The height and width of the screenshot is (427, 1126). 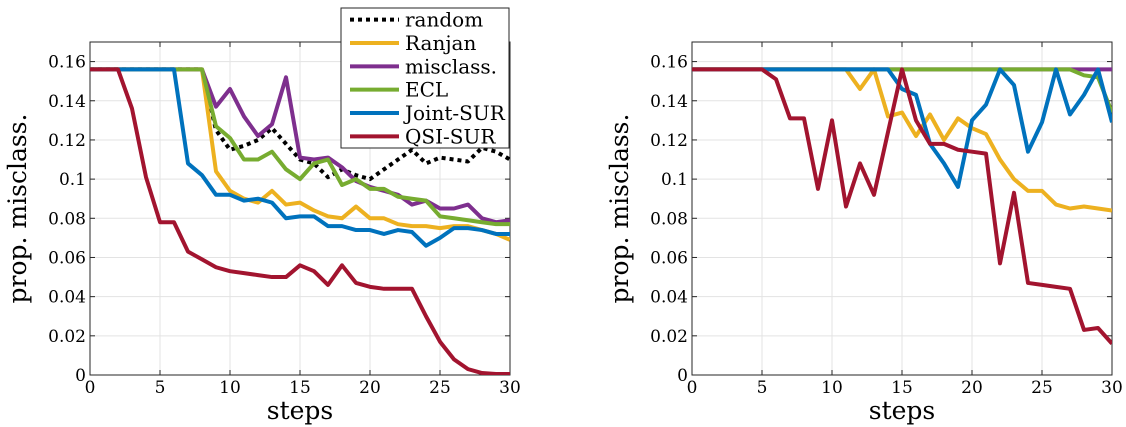 I want to click on legend-box, so click(x=425, y=78).